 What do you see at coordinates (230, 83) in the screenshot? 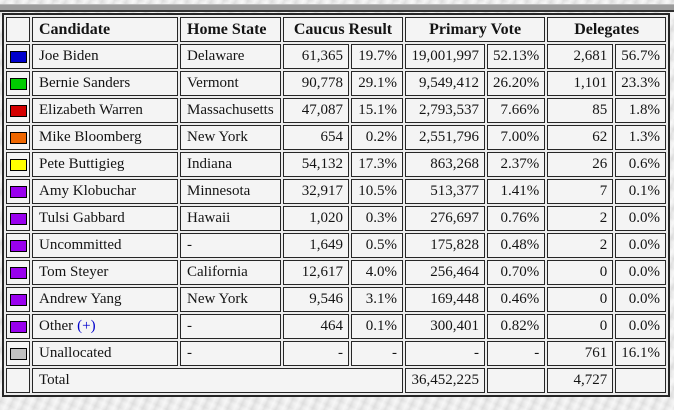
I see `home-state: Vermont` at bounding box center [230, 83].